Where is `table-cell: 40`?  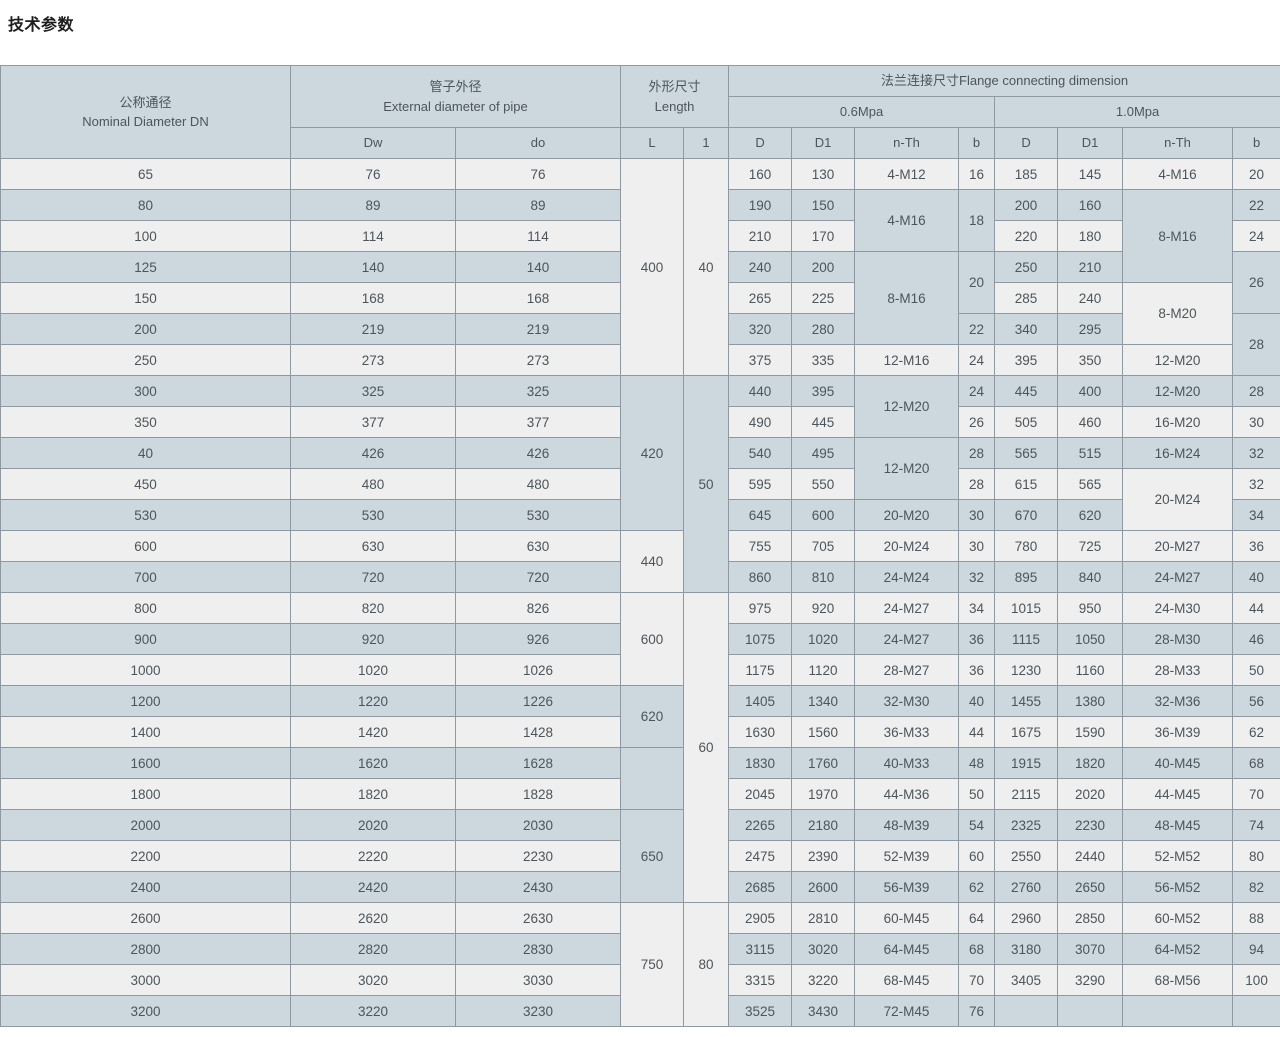
table-cell: 40 is located at coordinates (1256, 577).